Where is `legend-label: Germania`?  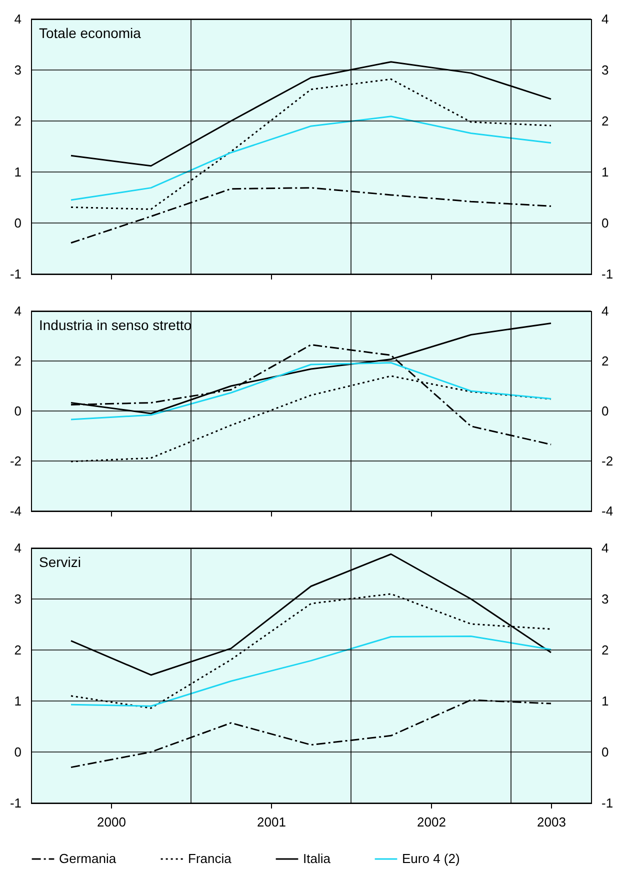
legend-label: Germania is located at coordinates (88, 858).